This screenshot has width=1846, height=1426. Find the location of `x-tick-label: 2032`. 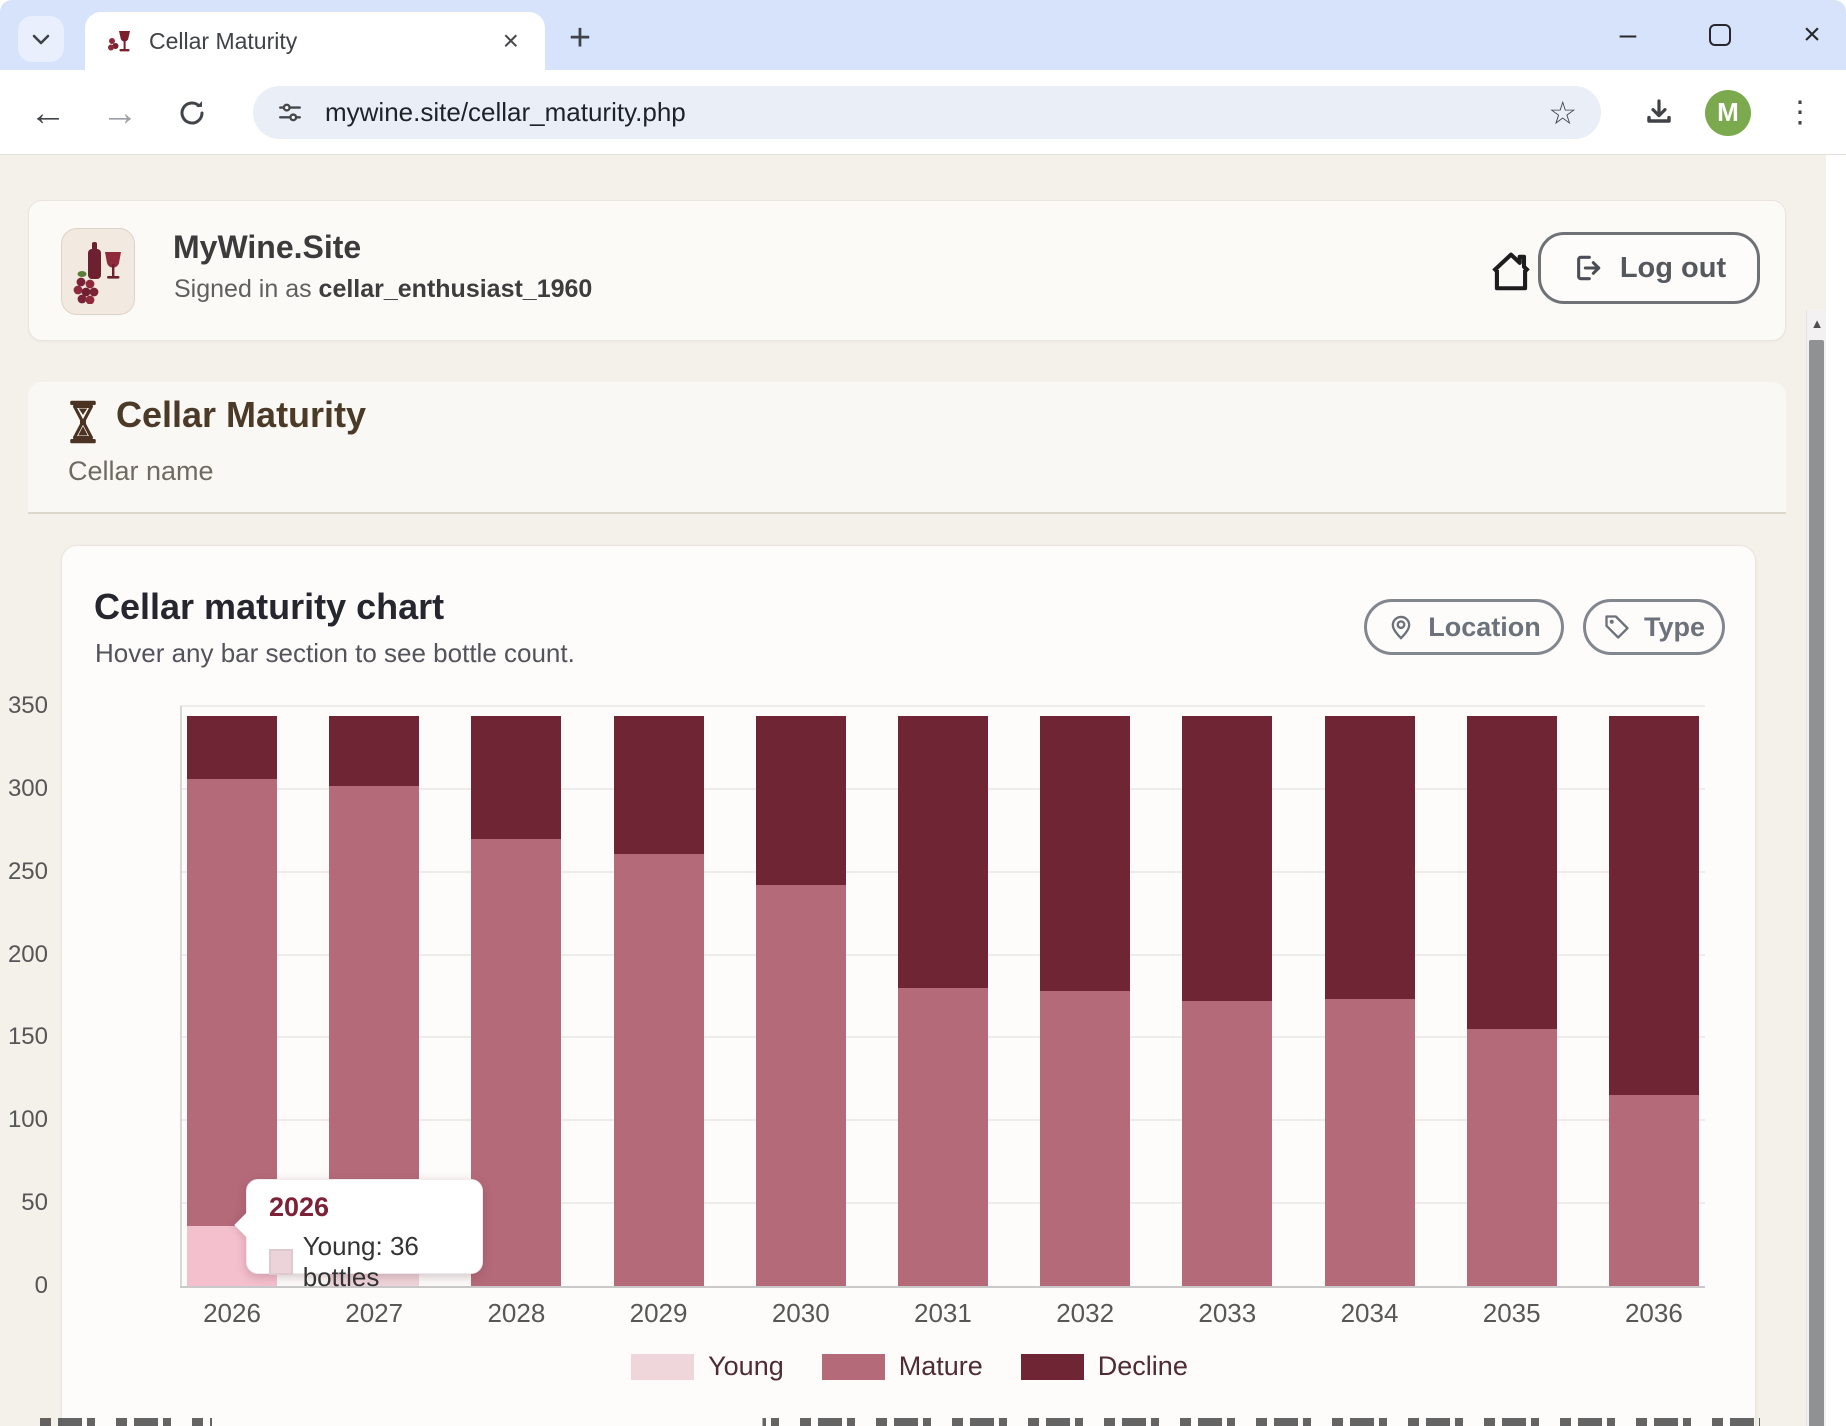

x-tick-label: 2032 is located at coordinates (1085, 1313).